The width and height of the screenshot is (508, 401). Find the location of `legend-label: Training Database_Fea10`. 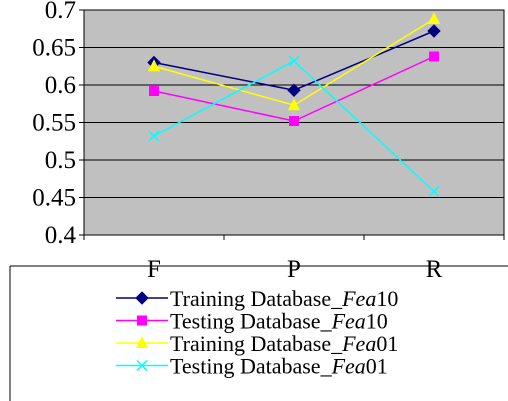

legend-label: Training Database_Fea10 is located at coordinates (284, 298).